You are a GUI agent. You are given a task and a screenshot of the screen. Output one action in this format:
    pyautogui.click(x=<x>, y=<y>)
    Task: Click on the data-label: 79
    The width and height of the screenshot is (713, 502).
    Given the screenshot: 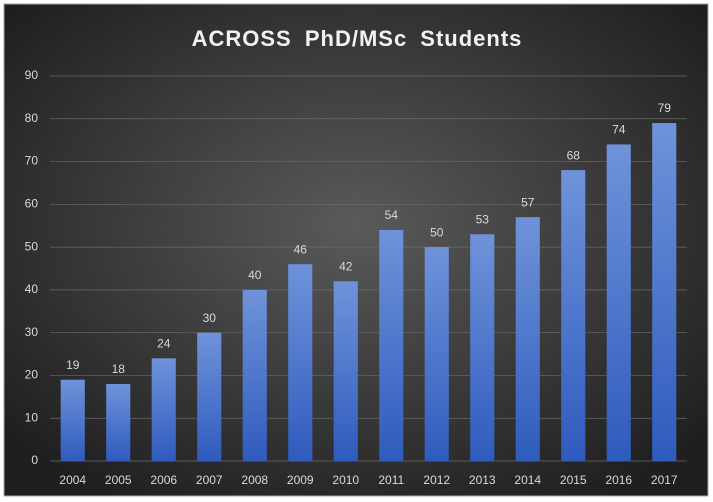 What is the action you would take?
    pyautogui.click(x=665, y=108)
    